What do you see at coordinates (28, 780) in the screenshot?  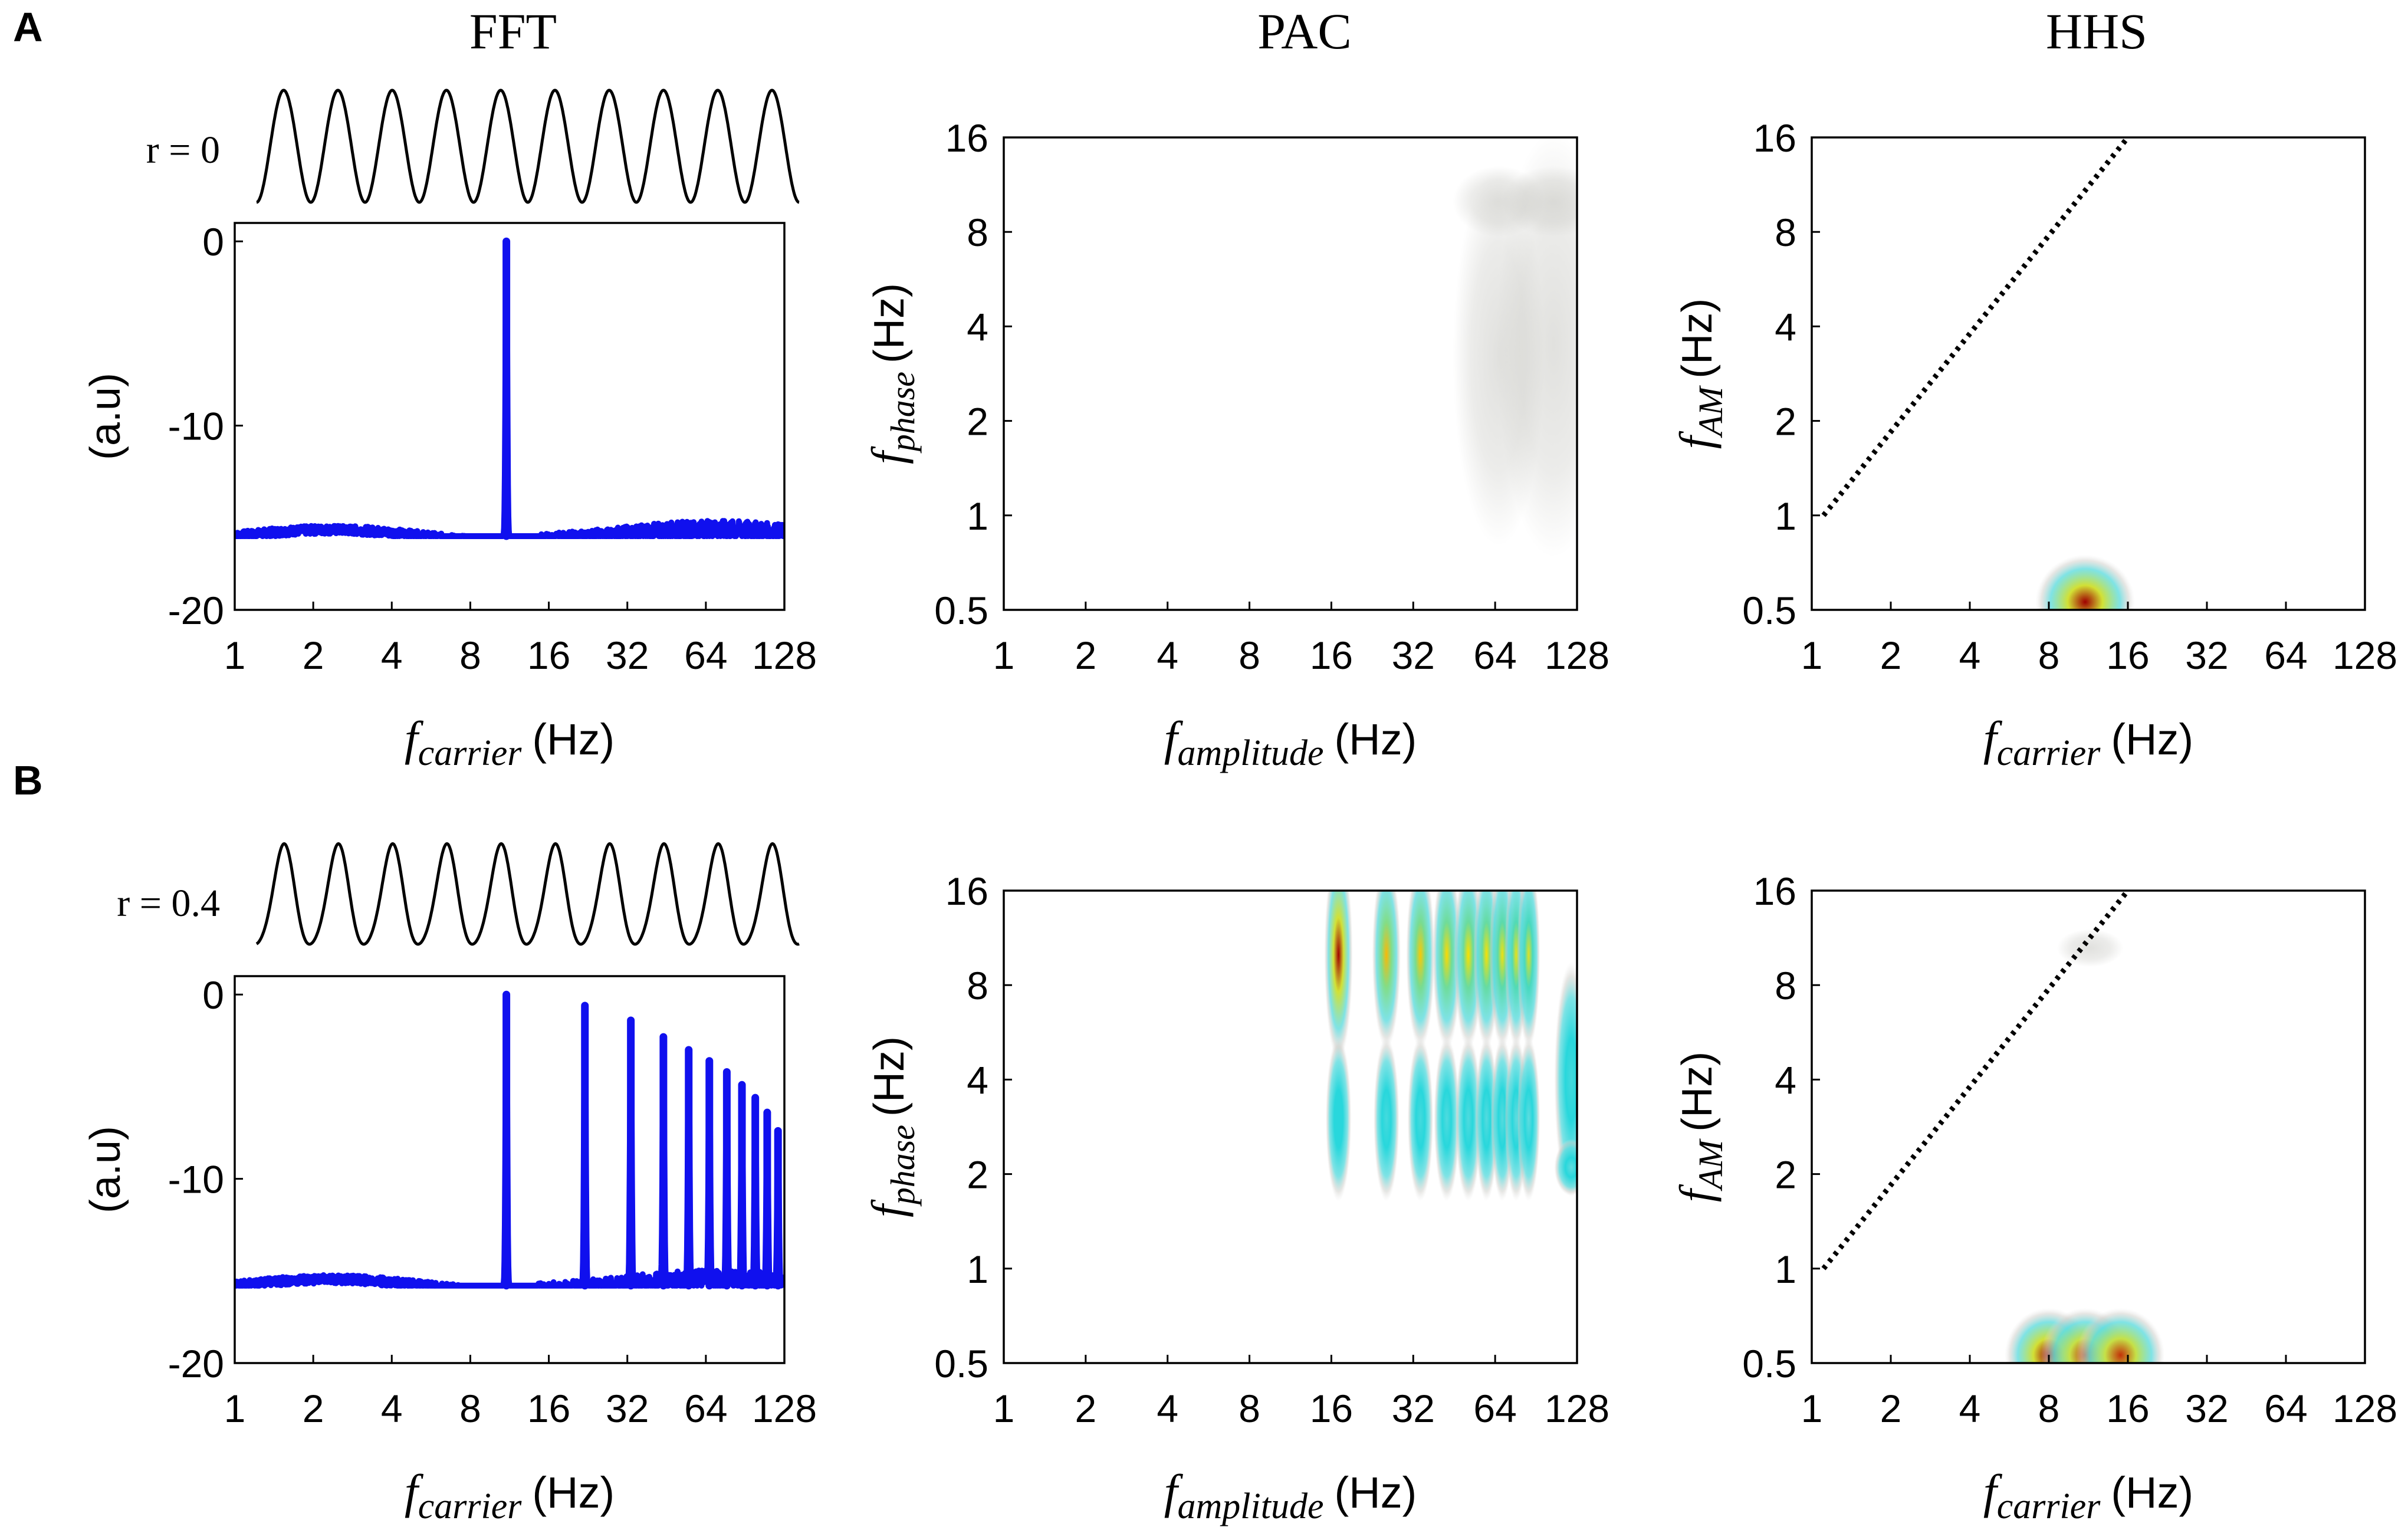 I see `panel-label-b: B` at bounding box center [28, 780].